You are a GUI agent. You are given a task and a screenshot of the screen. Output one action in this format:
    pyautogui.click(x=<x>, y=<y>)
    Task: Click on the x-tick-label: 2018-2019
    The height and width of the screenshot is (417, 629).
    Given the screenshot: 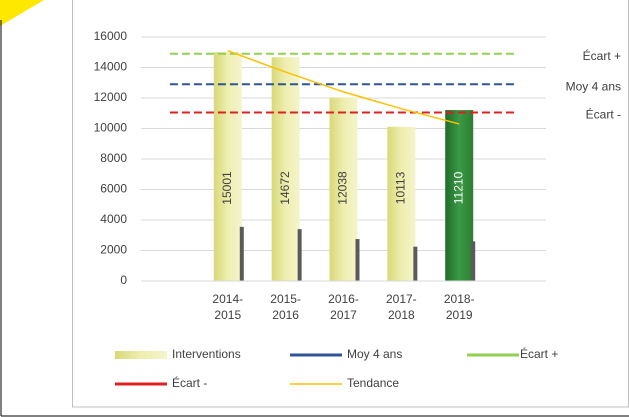 What is the action you would take?
    pyautogui.click(x=459, y=307)
    